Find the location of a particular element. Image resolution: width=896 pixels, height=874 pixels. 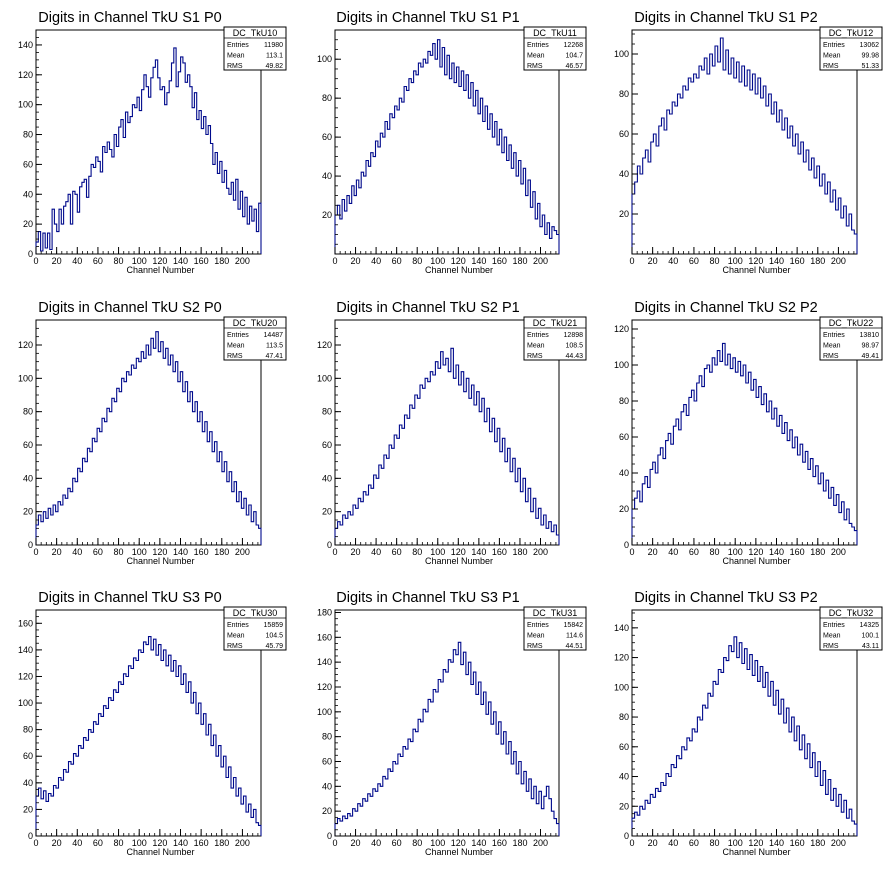

x-tick-label: 20 is located at coordinates (653, 261).